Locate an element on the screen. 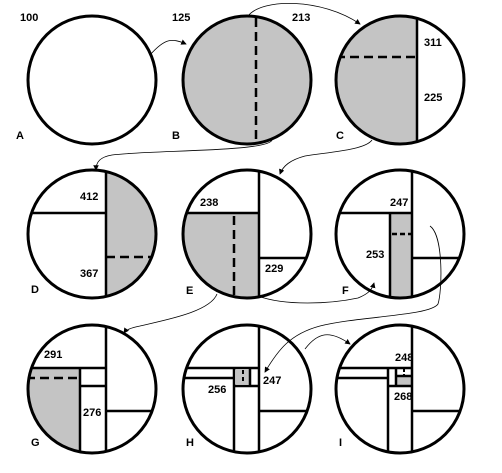 The height and width of the screenshot is (473, 502). arrow-b-to-d is located at coordinates (183, 155).